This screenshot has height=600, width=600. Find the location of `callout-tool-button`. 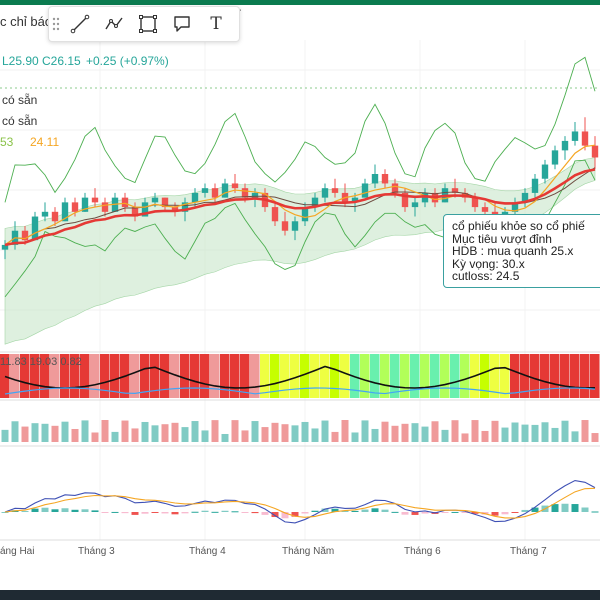

callout-tool-button is located at coordinates (182, 24).